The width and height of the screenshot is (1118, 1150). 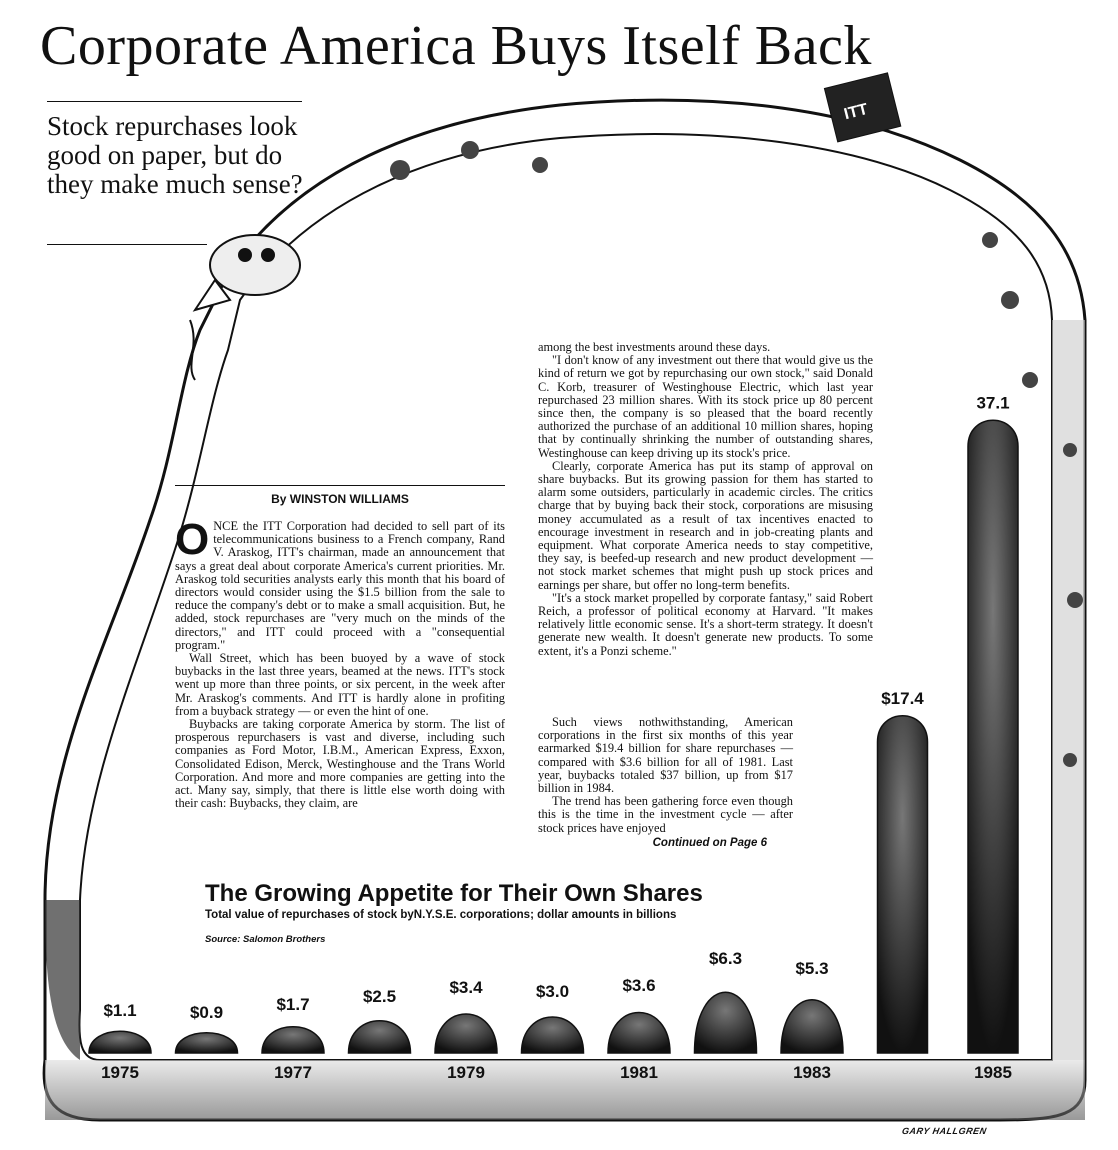 I want to click on sign-text: ITT, so click(x=856, y=112).